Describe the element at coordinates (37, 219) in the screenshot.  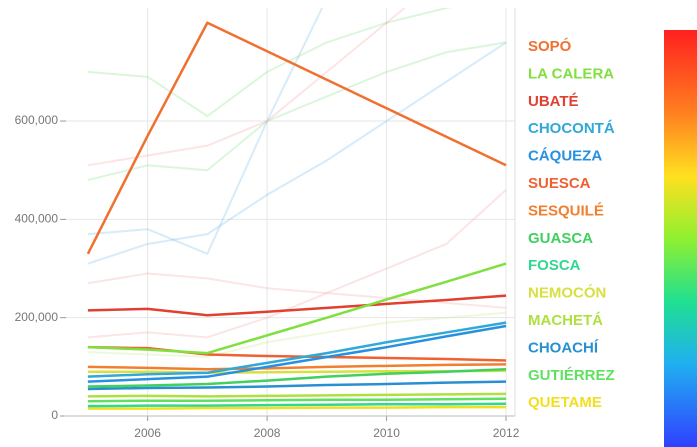
I see `y-tick-label: 400,000` at that location.